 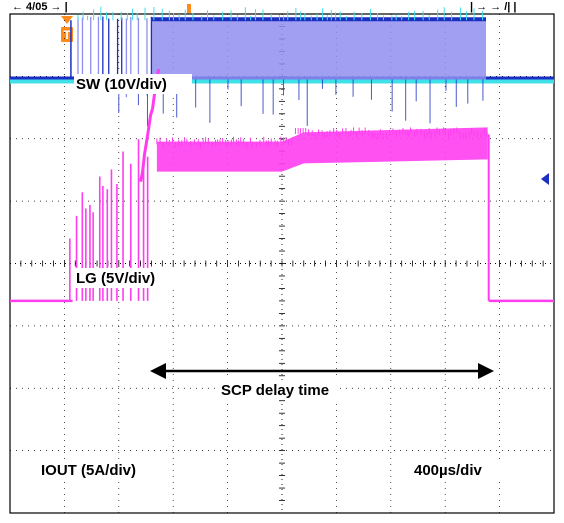 I want to click on sw-baseline-secondary, so click(x=282, y=81).